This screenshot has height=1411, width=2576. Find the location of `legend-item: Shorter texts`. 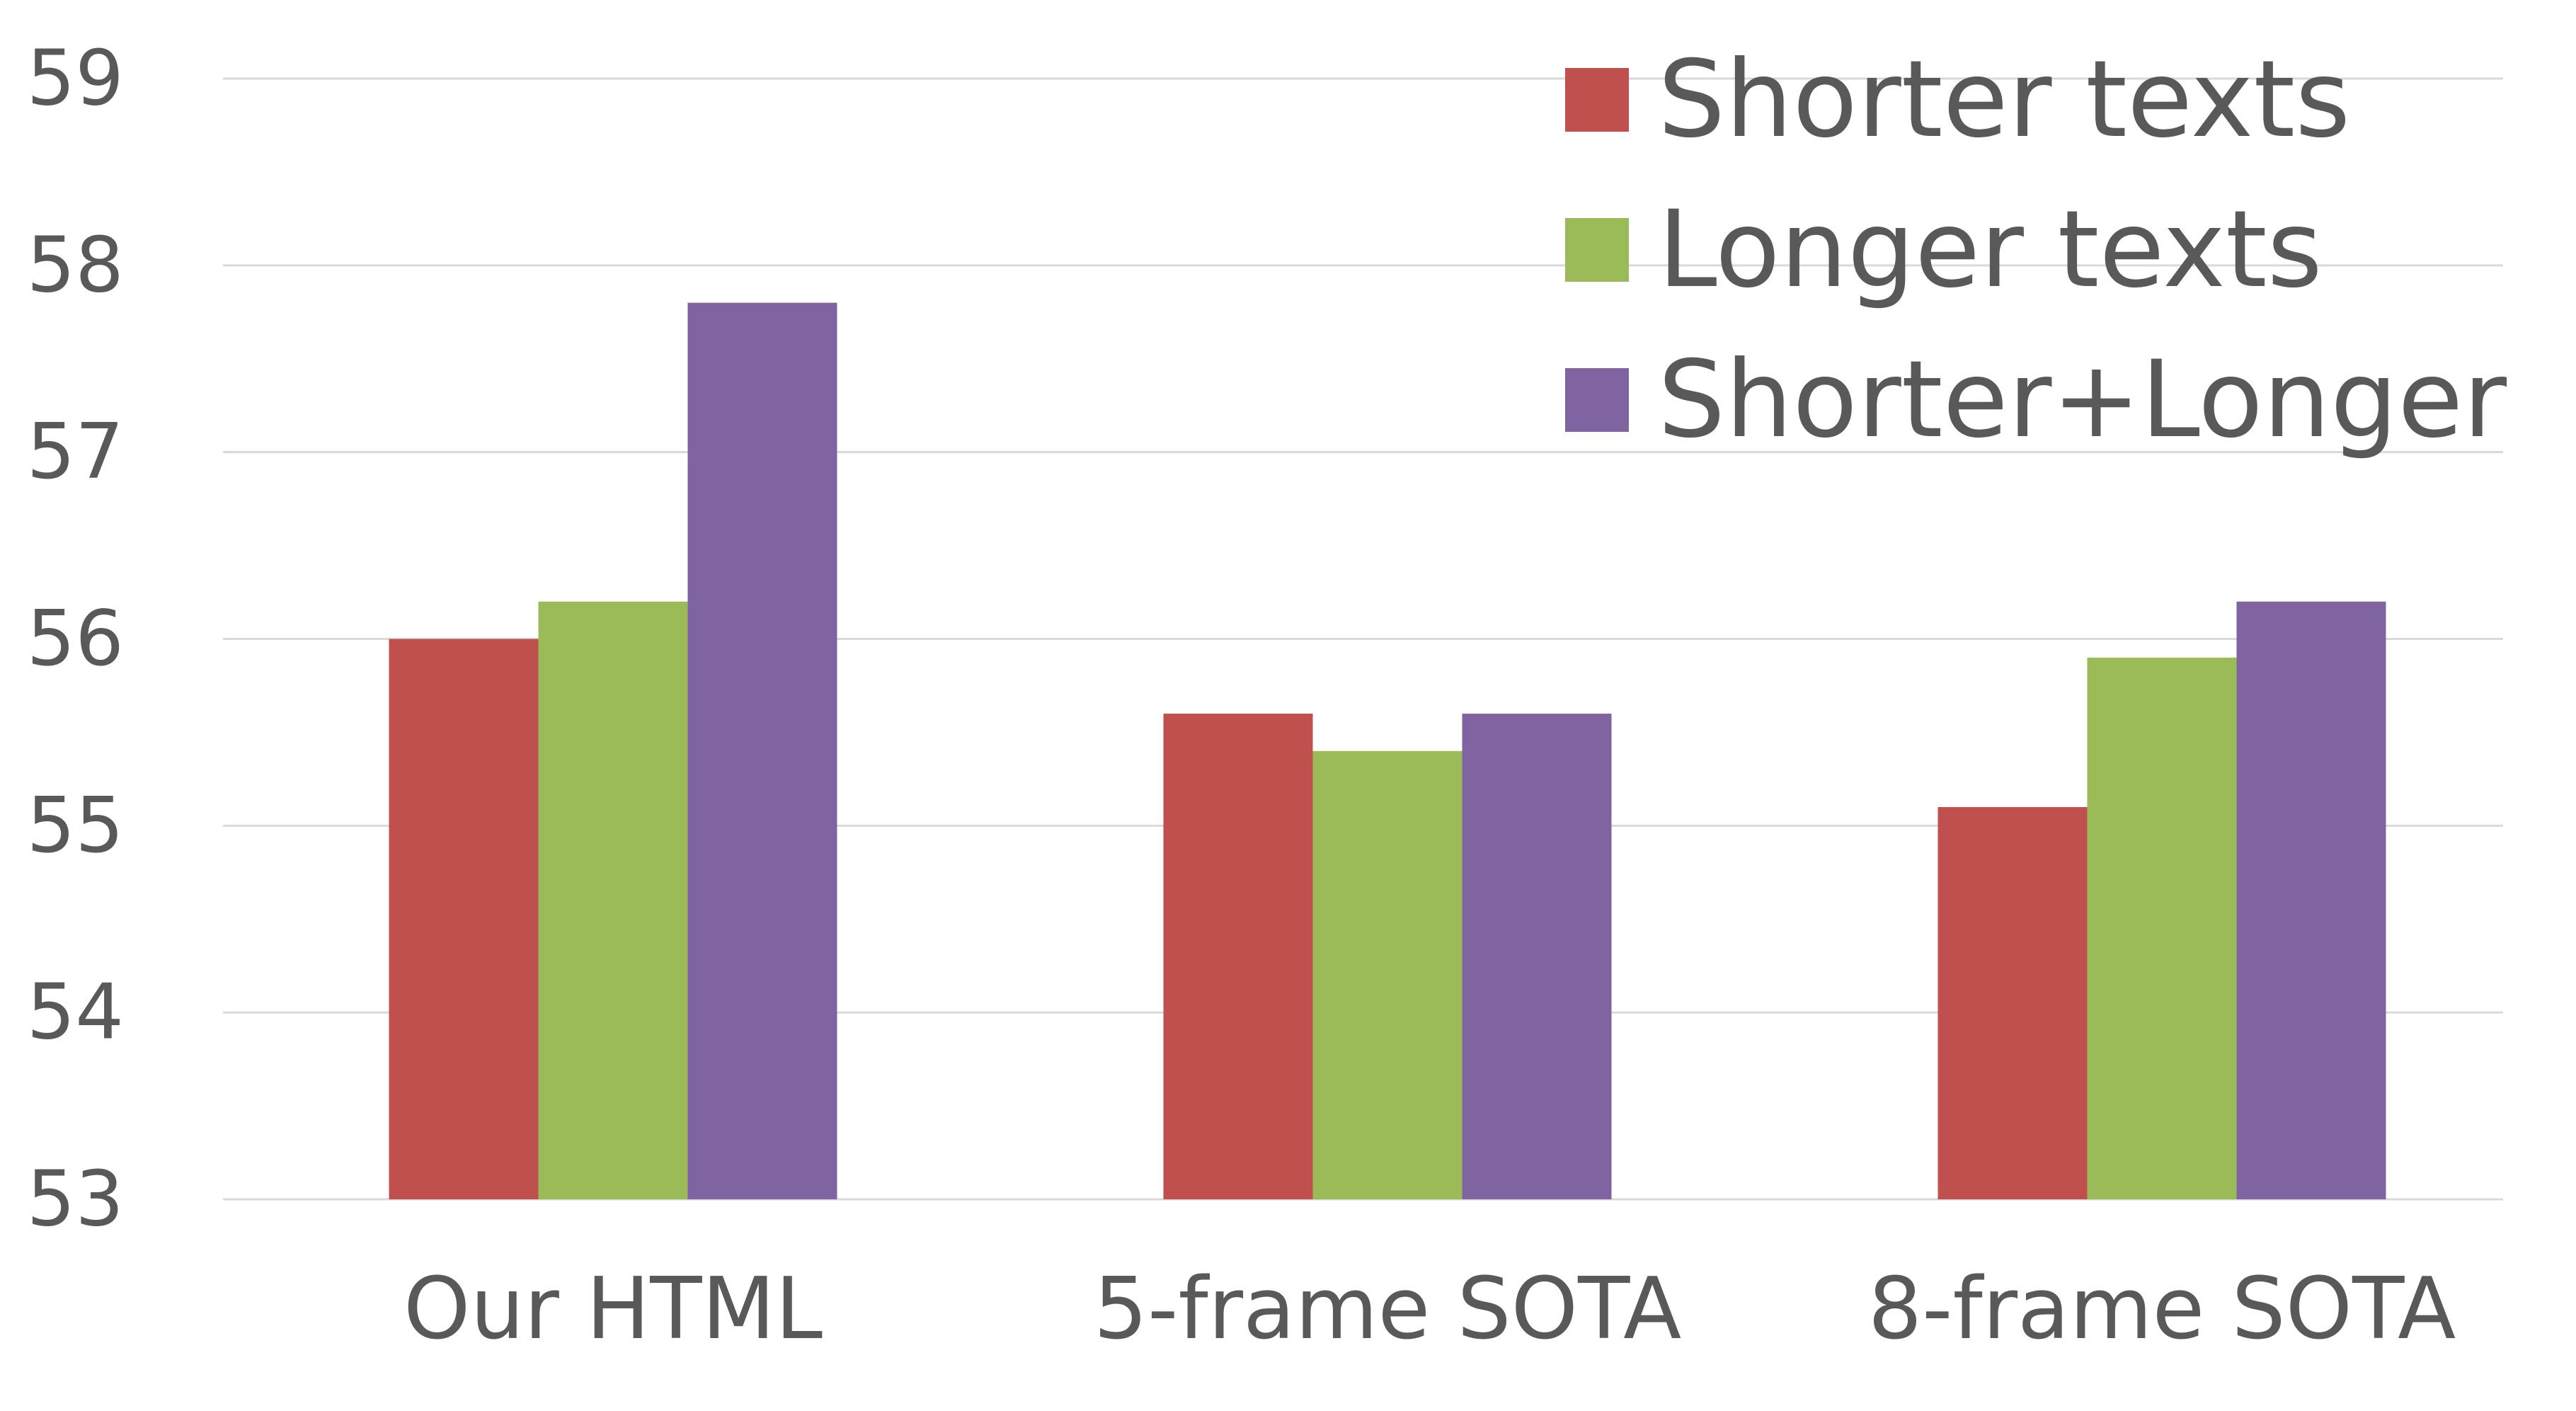

legend-item: Shorter texts is located at coordinates (1957, 99).